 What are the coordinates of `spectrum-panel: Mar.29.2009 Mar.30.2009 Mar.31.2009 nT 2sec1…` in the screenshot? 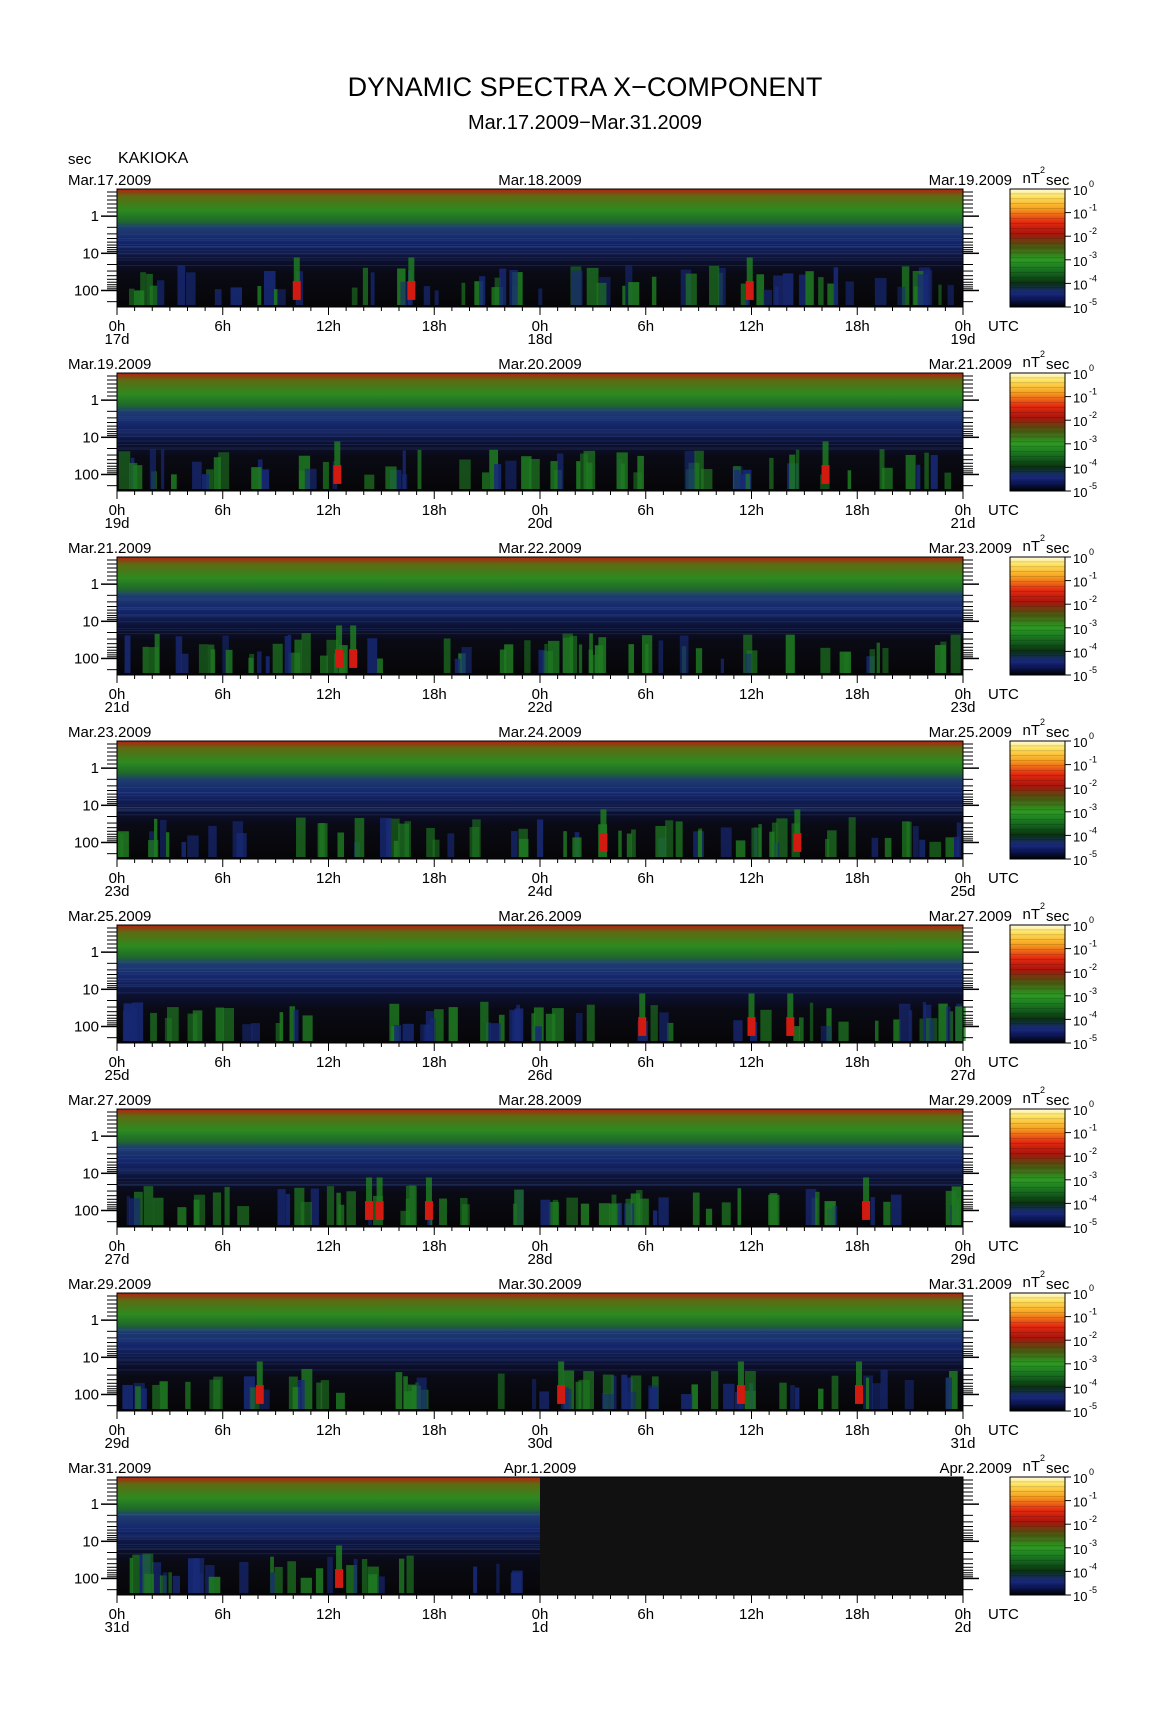 It's located at (582, 1360).